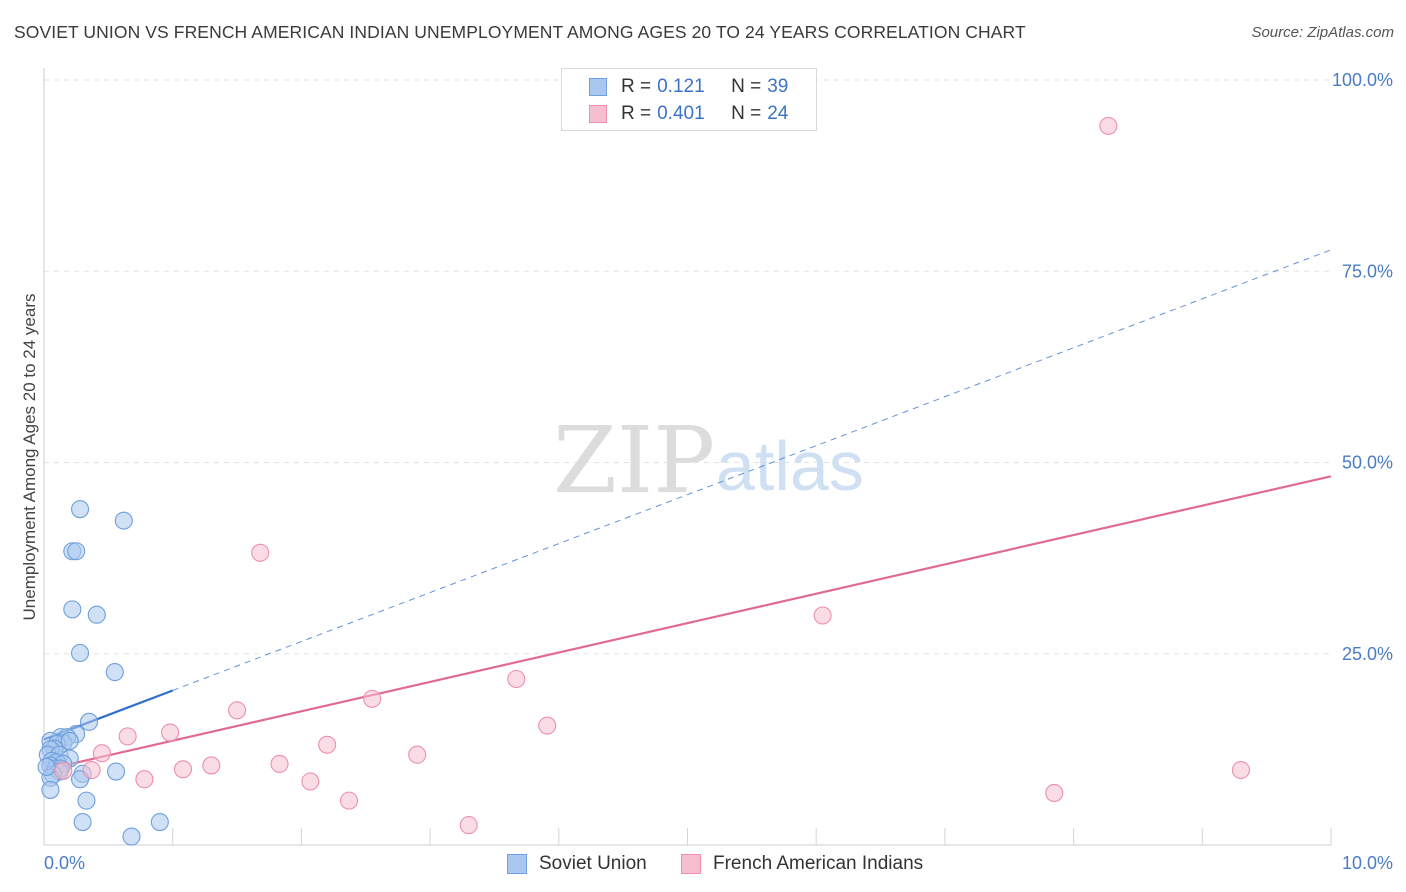 The height and width of the screenshot is (892, 1406). What do you see at coordinates (1362, 80) in the screenshot?
I see `y-tick-label: 100.0%` at bounding box center [1362, 80].